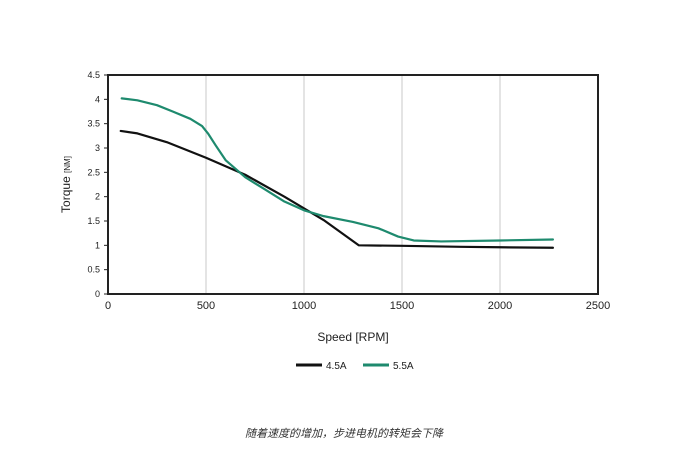 The image size is (688, 456). Describe the element at coordinates (344, 434) in the screenshot. I see `figure-caption: 随着速度的增加，步进电机的转矩会下降` at that location.